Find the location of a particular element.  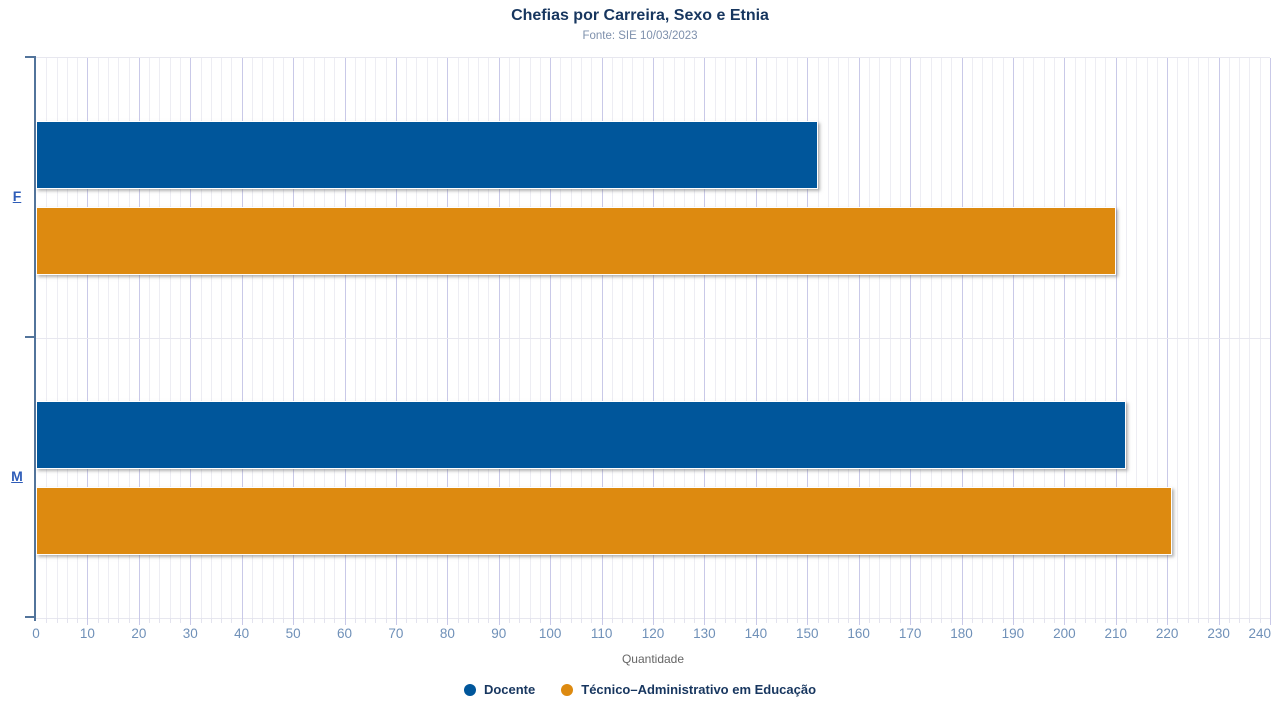

bar-m-te is located at coordinates (604, 521).